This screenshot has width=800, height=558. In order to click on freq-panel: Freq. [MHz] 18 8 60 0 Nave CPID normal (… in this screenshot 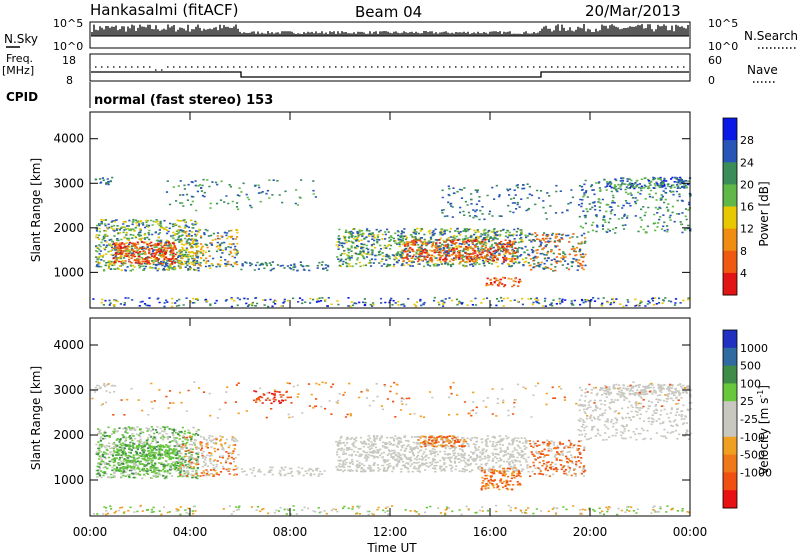, I will do `click(390, 80)`.